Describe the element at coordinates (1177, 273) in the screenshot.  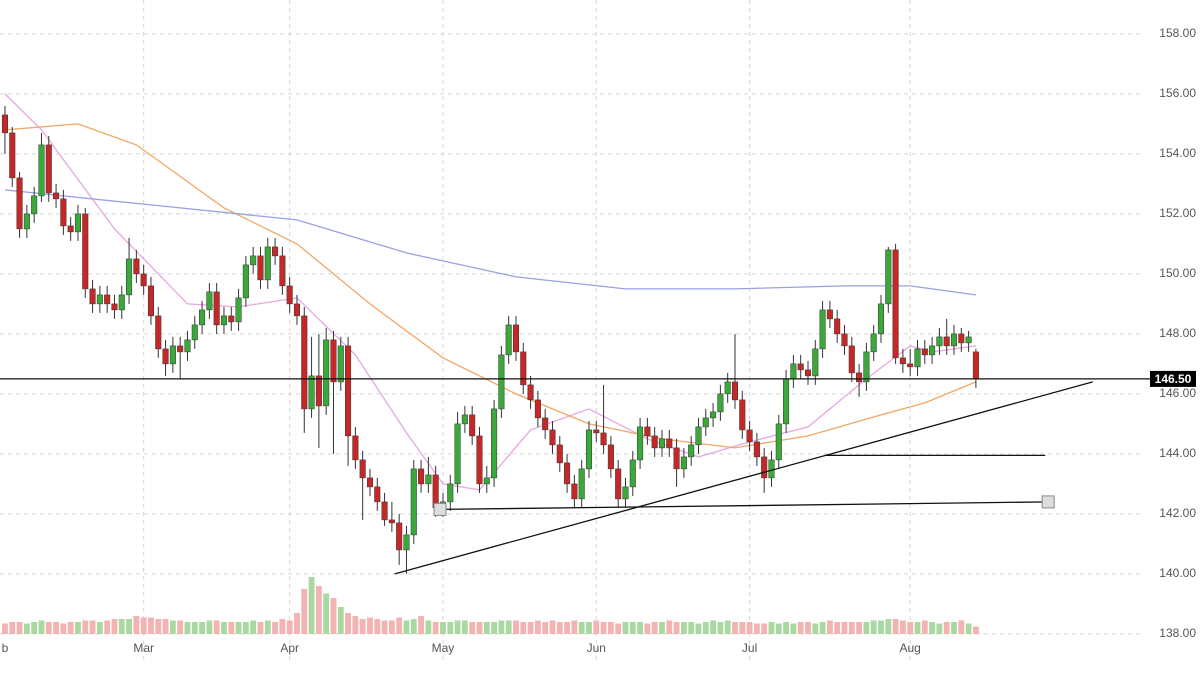
I see `y-tick-label: 150.00` at that location.